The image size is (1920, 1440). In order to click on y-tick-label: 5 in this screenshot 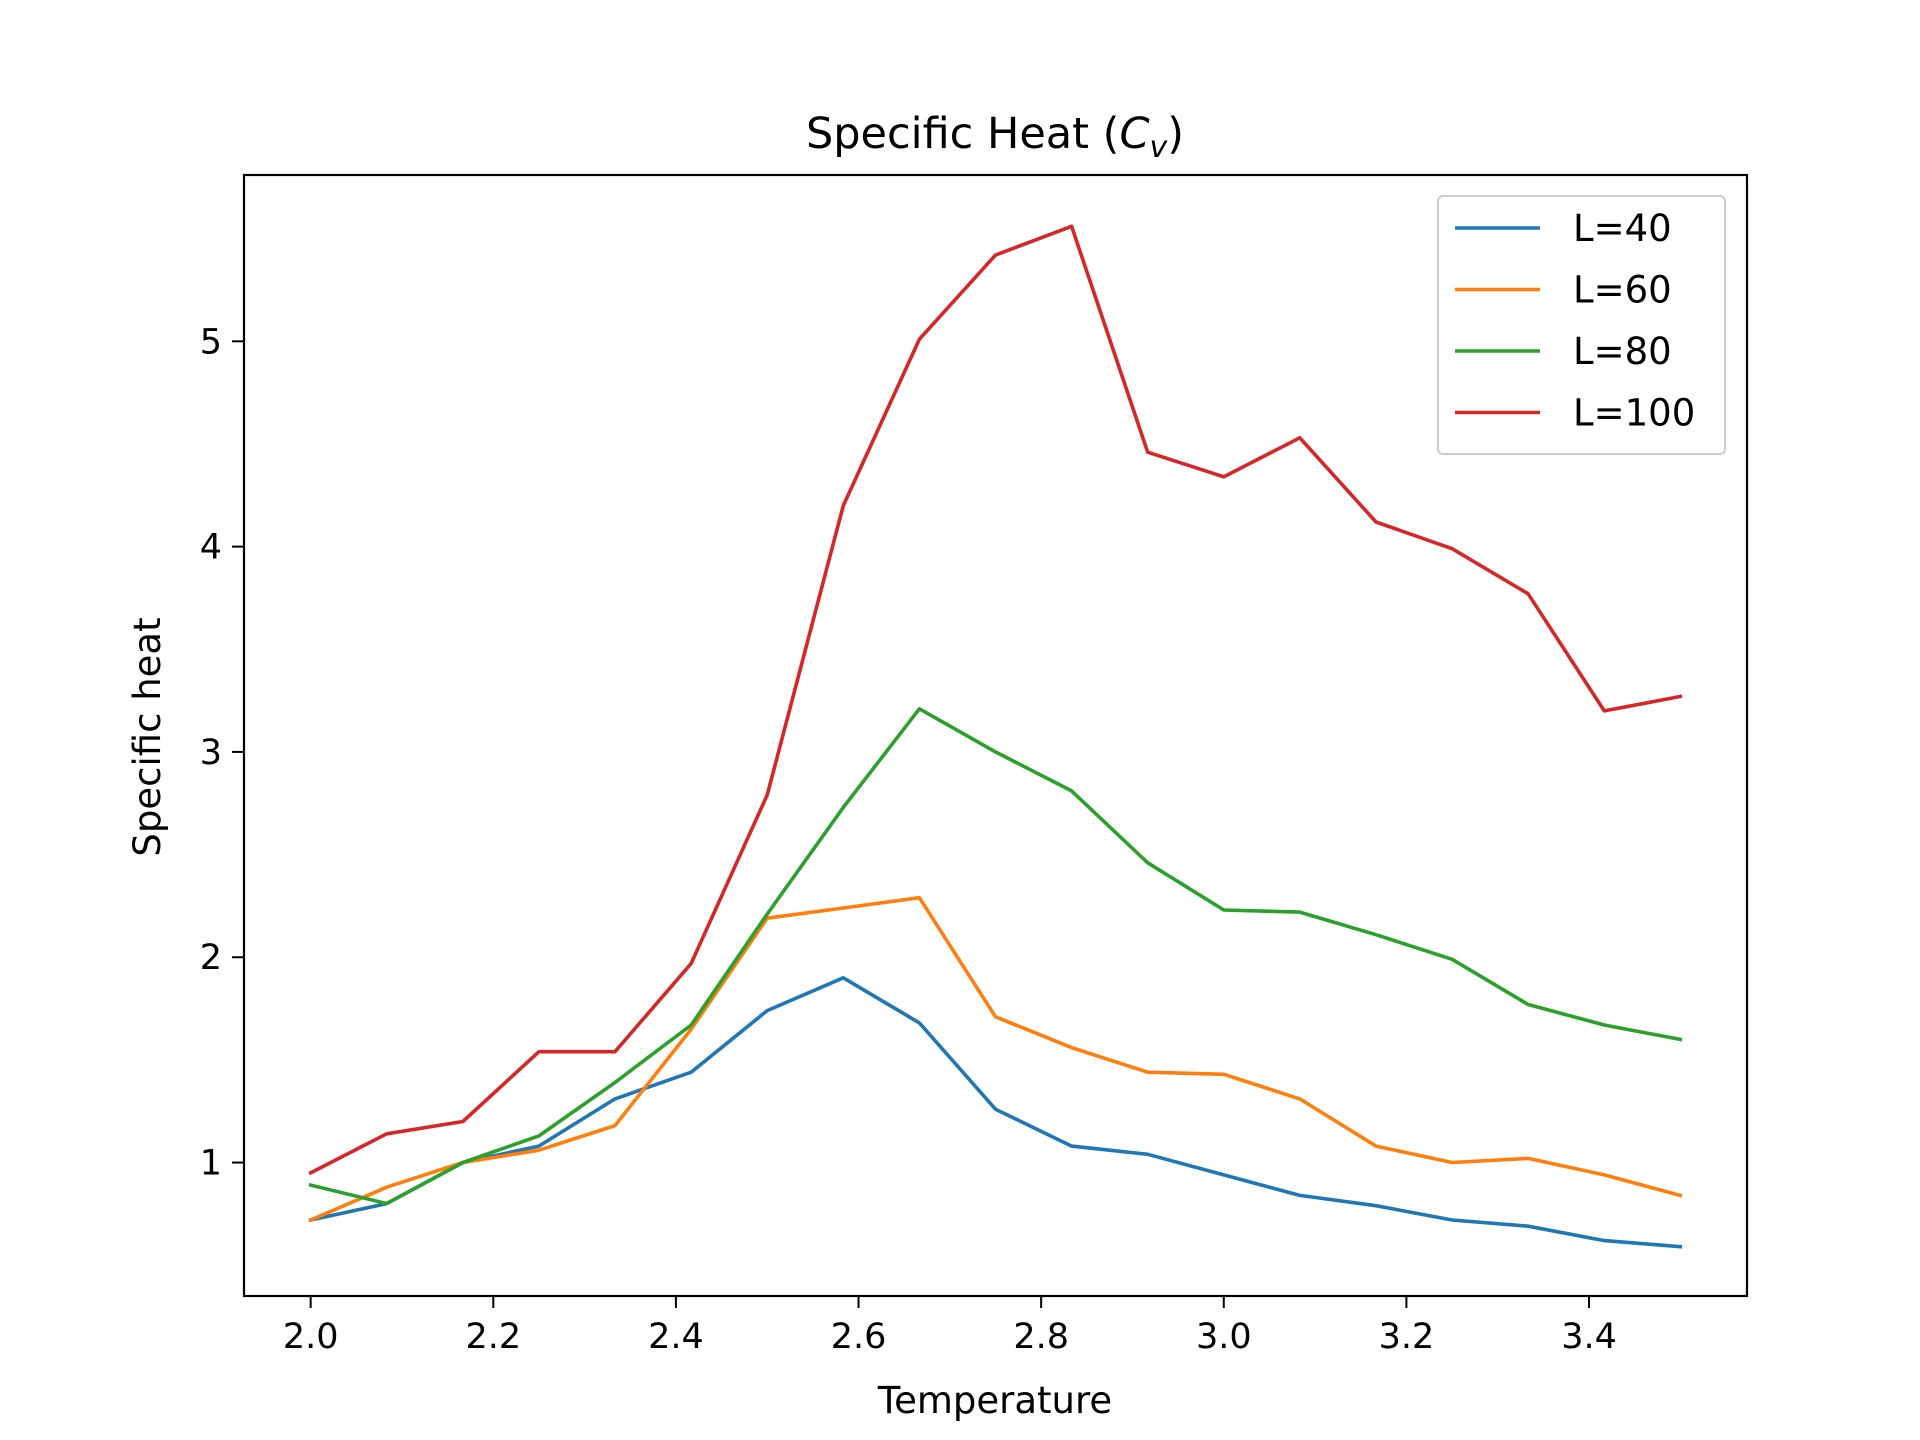, I will do `click(211, 342)`.